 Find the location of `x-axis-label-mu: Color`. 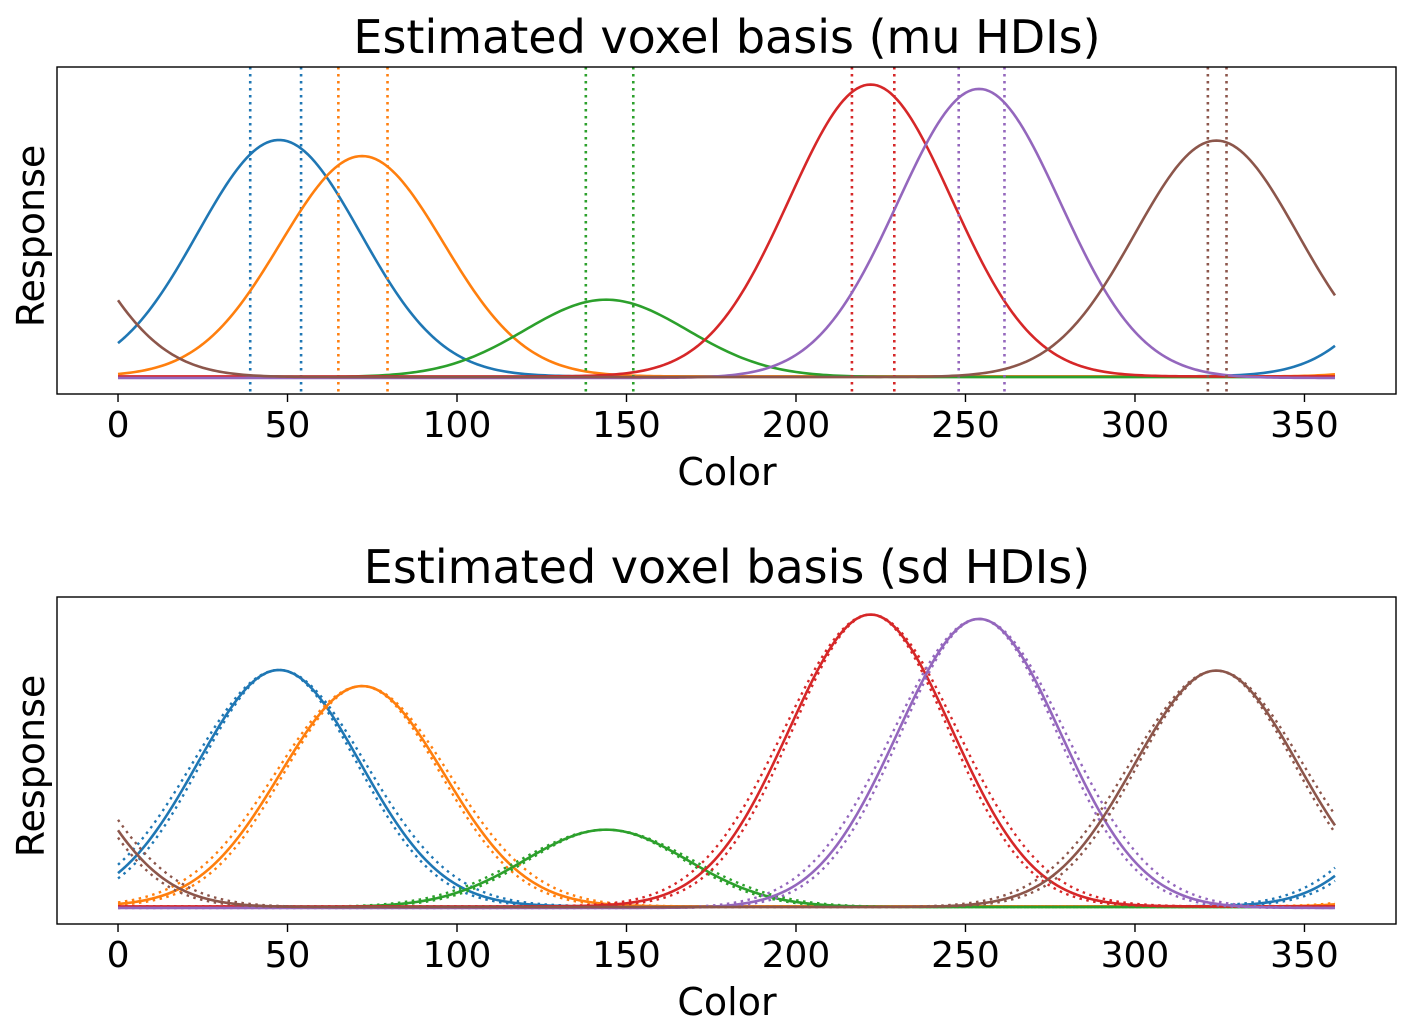

x-axis-label-mu: Color is located at coordinates (727, 472).